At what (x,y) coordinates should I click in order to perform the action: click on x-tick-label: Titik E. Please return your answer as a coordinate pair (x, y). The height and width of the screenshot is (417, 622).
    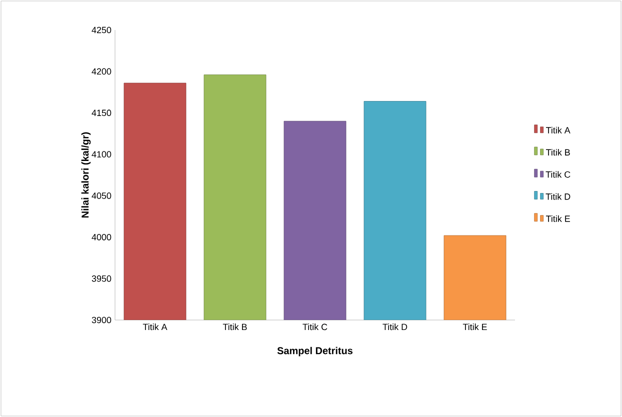
    Looking at the image, I should click on (474, 327).